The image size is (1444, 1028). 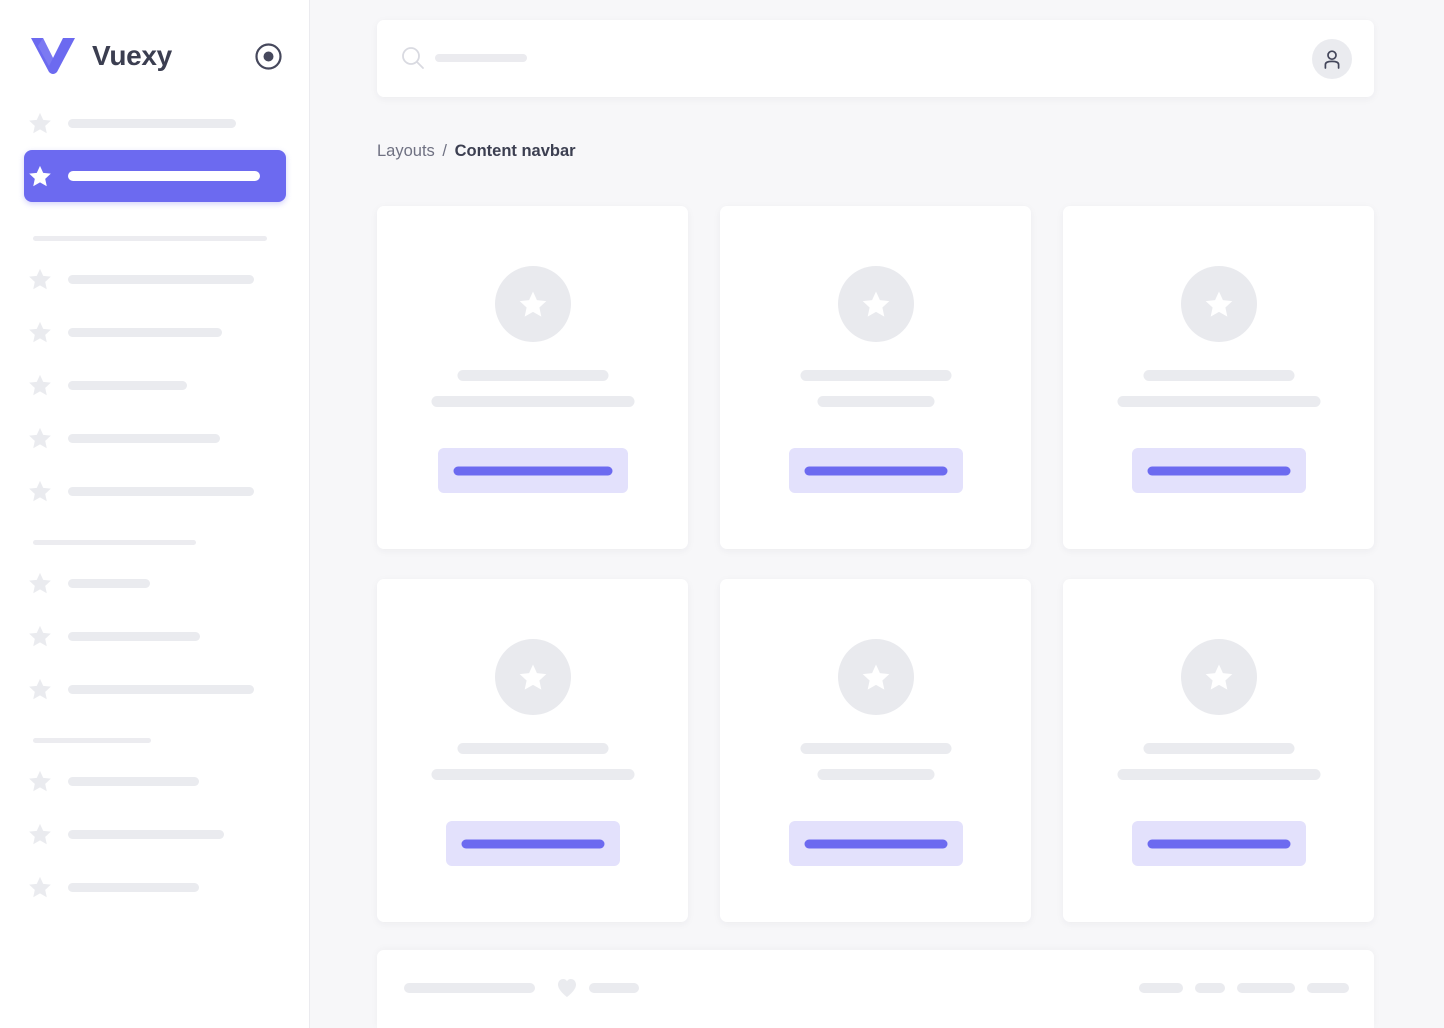 I want to click on sidebar-brand: Vuexy, so click(x=154, y=56).